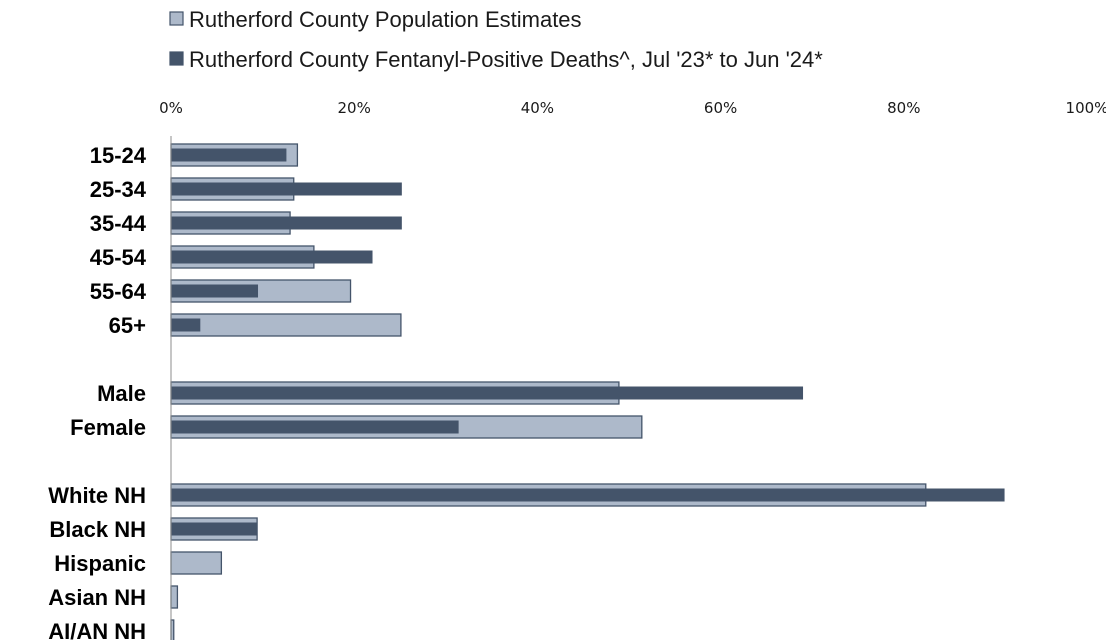 The height and width of the screenshot is (640, 1106). What do you see at coordinates (118, 189) in the screenshot?
I see `category-label-25-34: 25-34` at bounding box center [118, 189].